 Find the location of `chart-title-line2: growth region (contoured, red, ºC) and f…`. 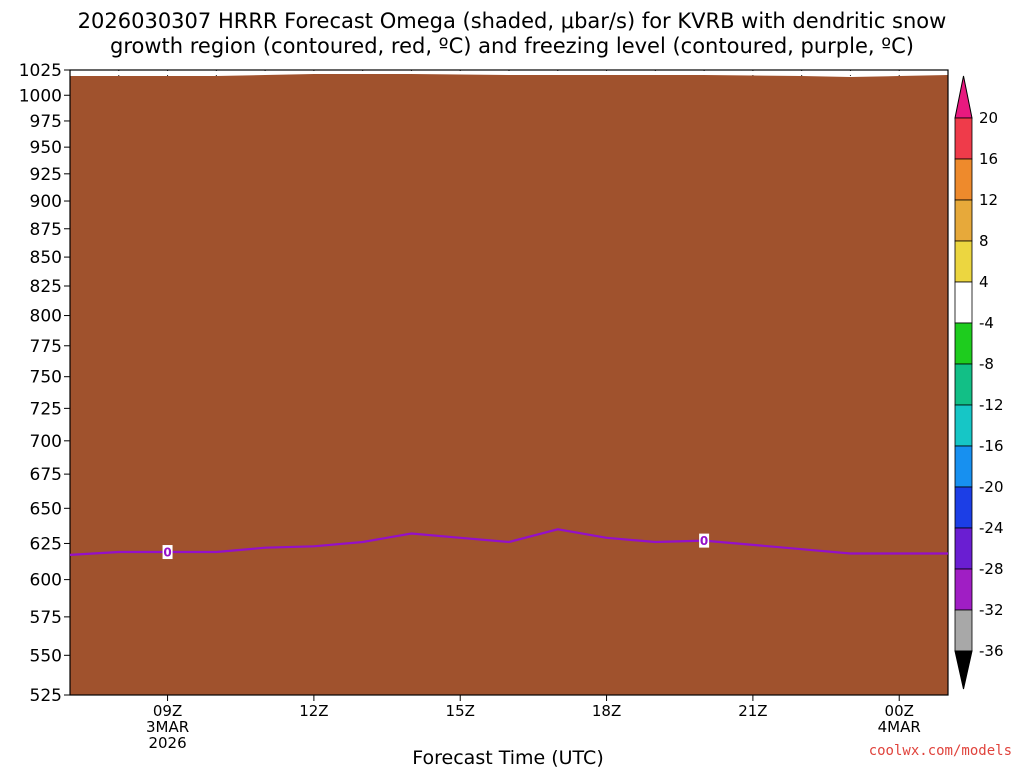

chart-title-line2: growth region (contoured, red, ºC) and f… is located at coordinates (512, 46).